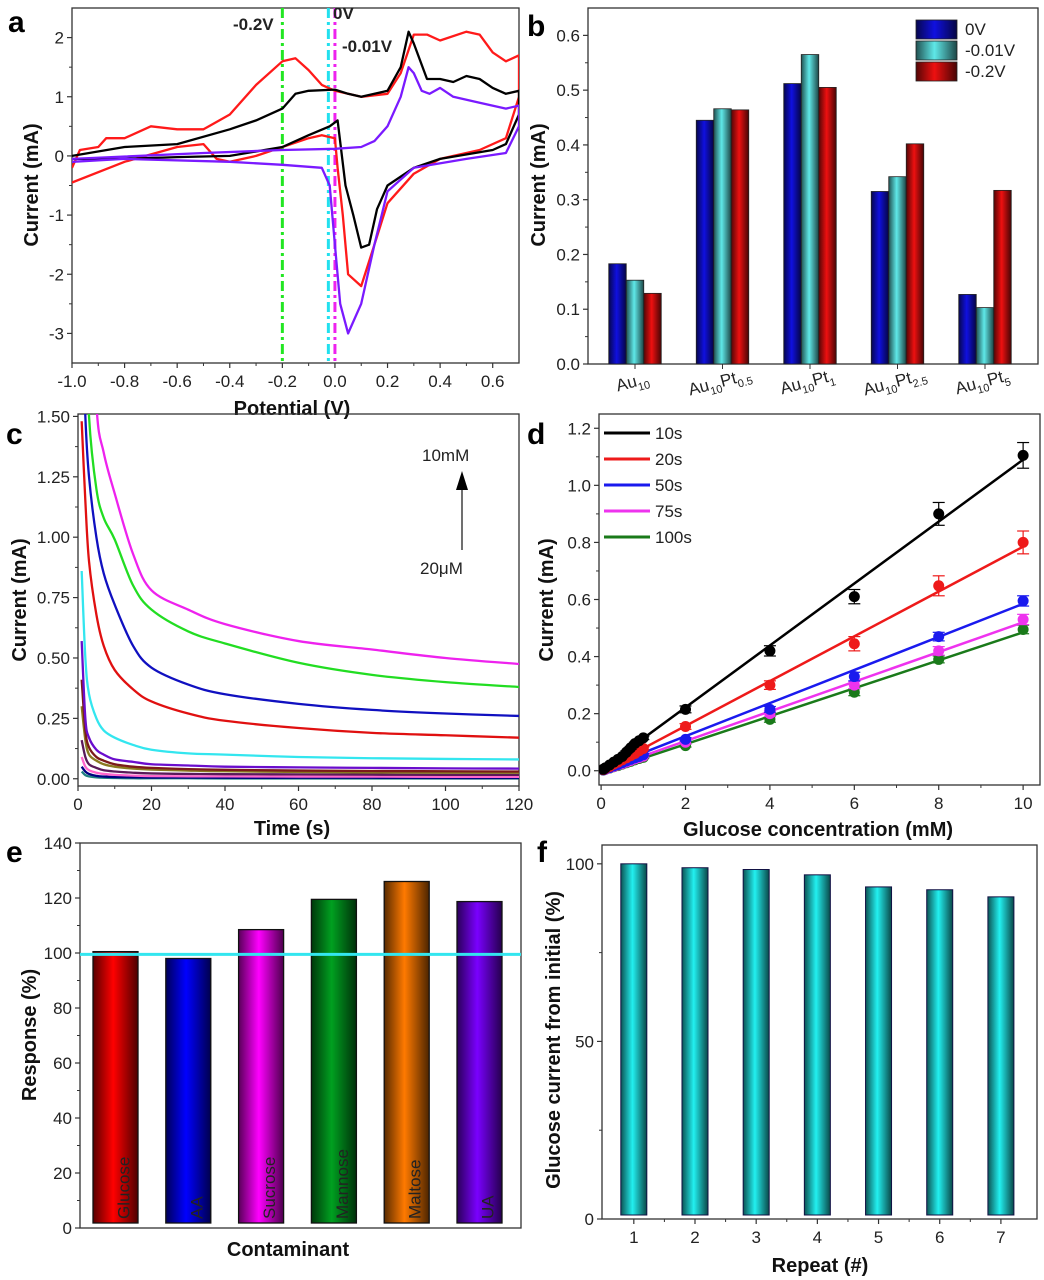  I want to click on x-tick-label: Au10Pt0.5, so click(720, 383).